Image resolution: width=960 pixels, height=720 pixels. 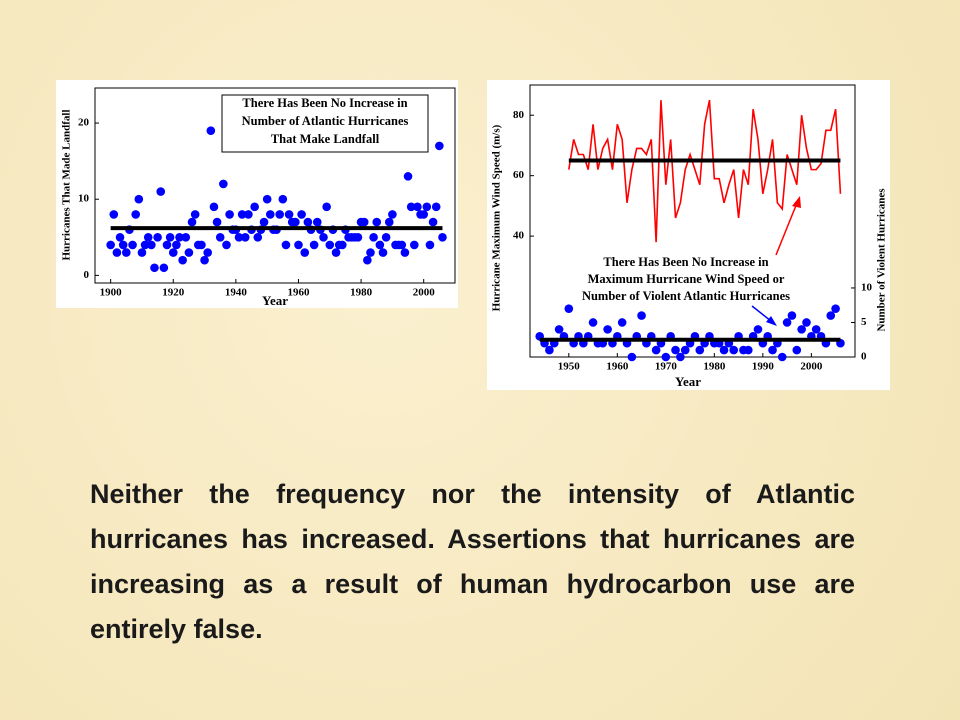 I want to click on x-tick-label: 1990, so click(x=763, y=367).